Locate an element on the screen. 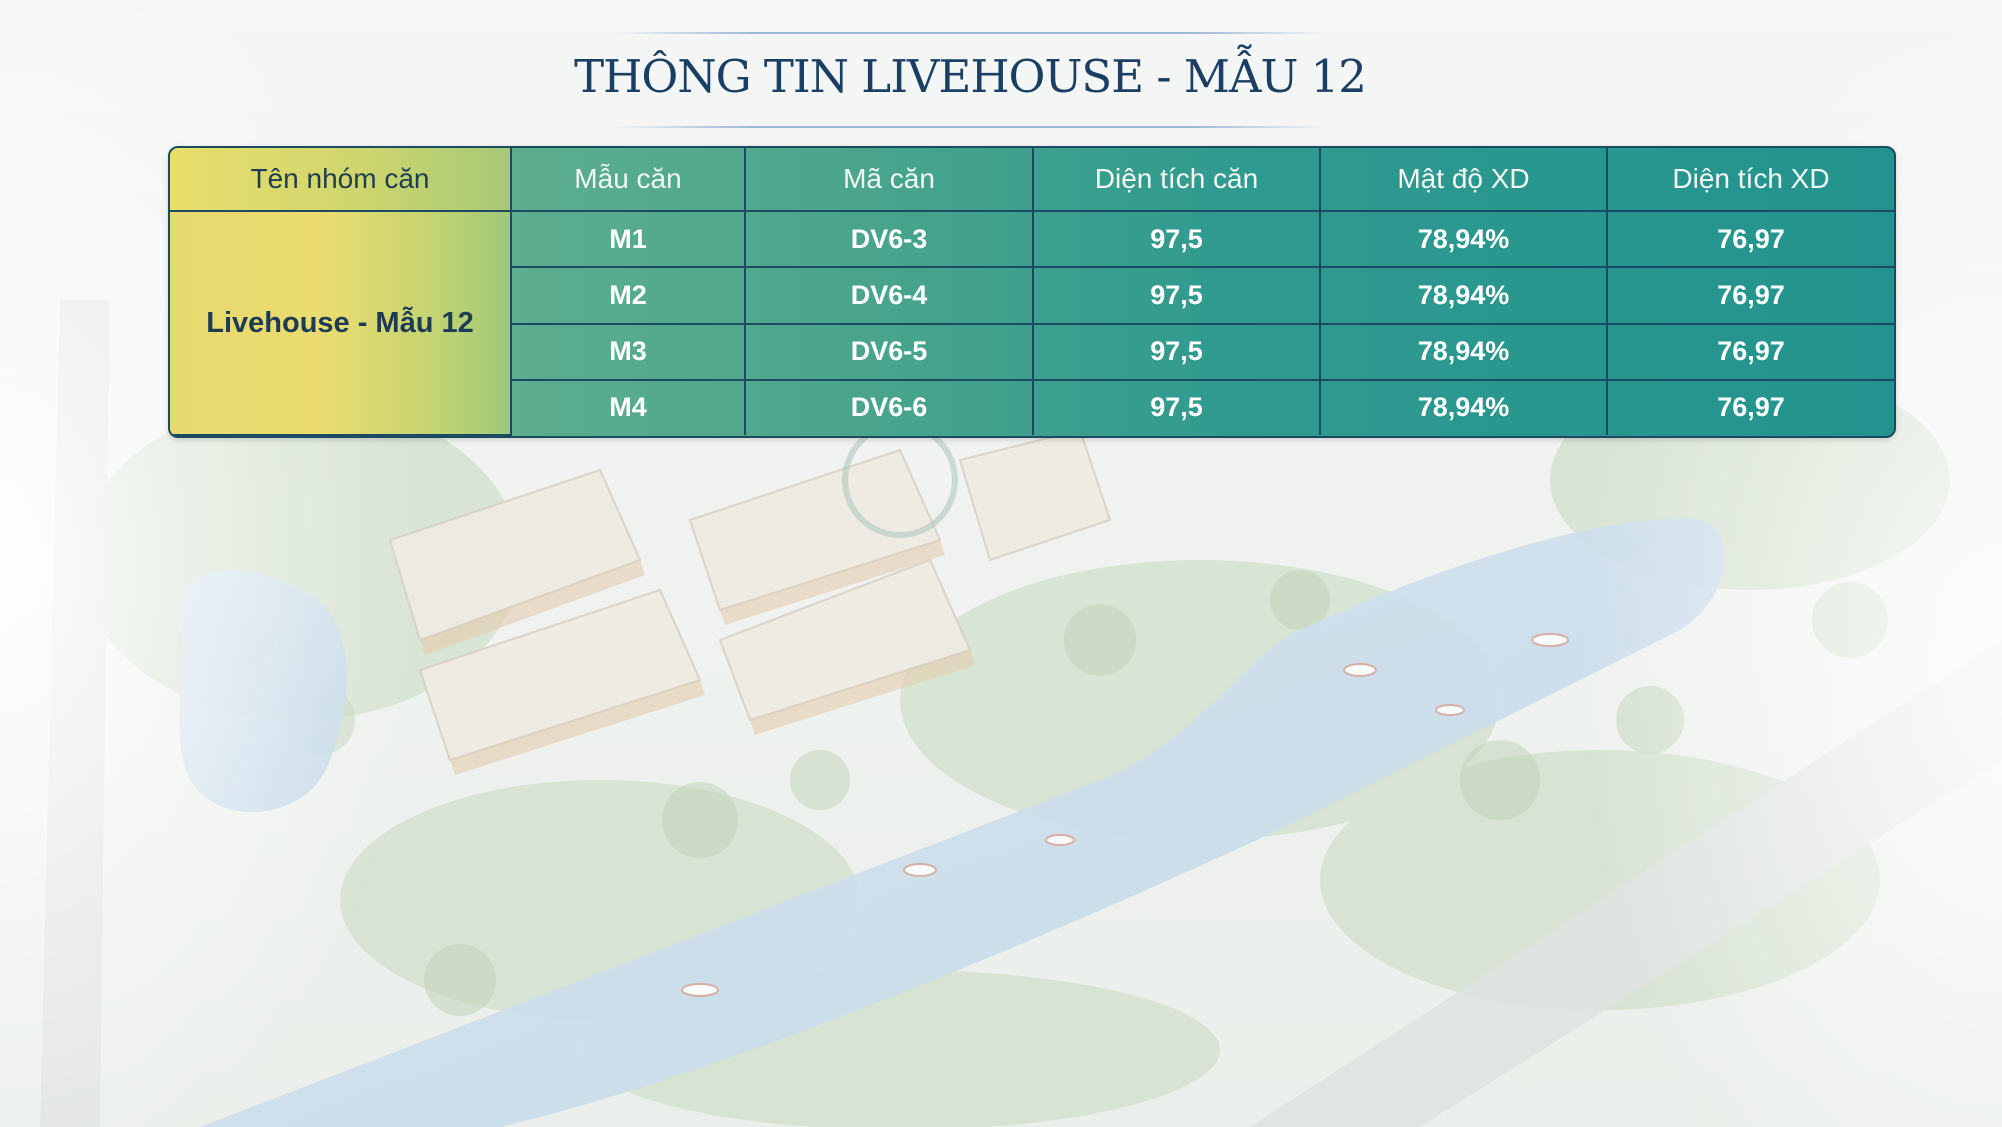  code-cell: DV6-4 is located at coordinates (889, 295).